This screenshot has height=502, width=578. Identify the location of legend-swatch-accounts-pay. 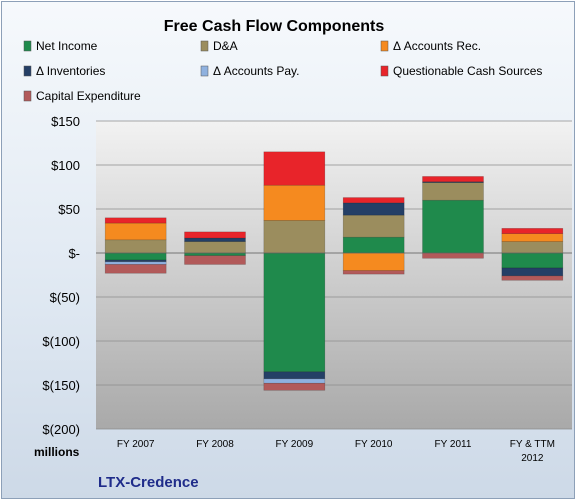
(204, 71).